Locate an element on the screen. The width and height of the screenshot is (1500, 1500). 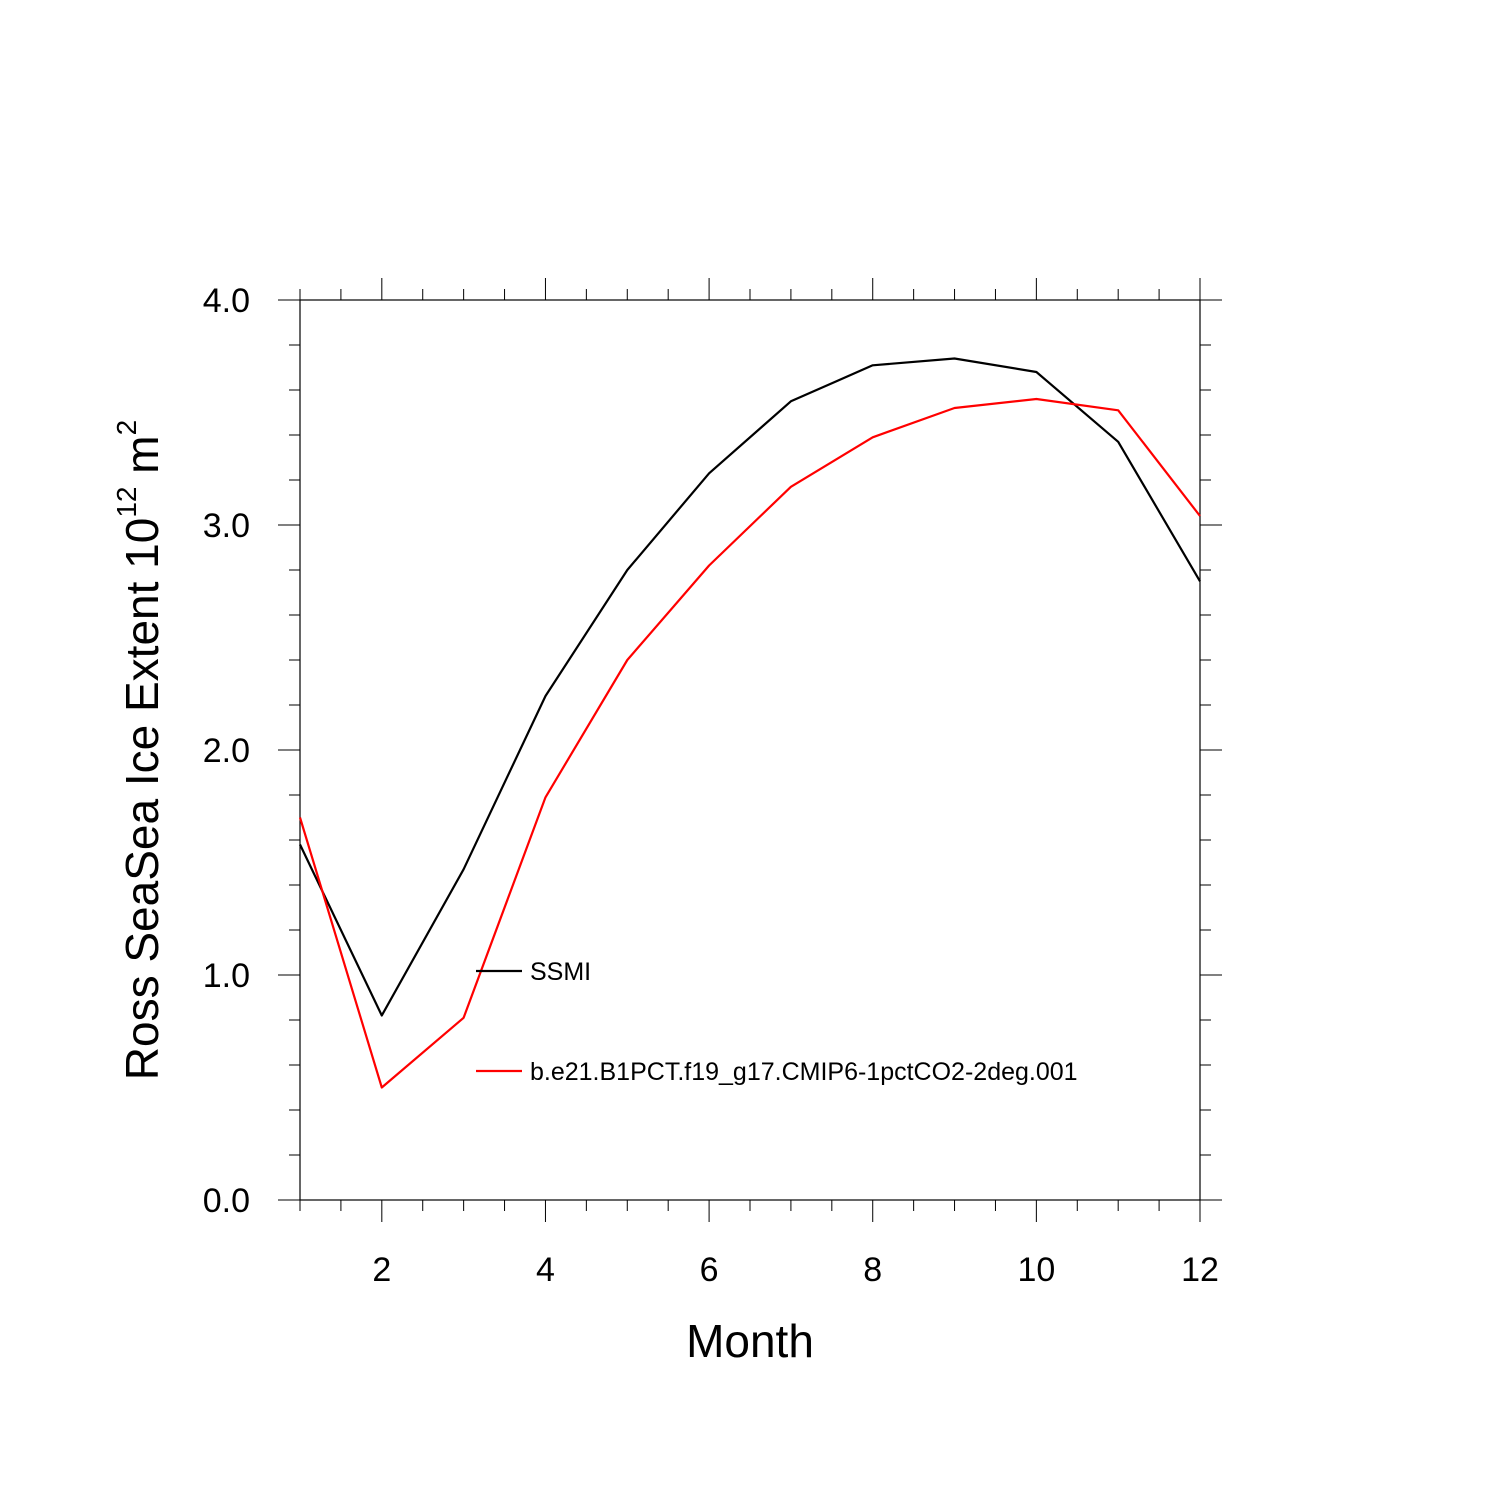
y-axis-title-main: Ross SeaSea Ice Extent 10 is located at coordinates (142, 799).